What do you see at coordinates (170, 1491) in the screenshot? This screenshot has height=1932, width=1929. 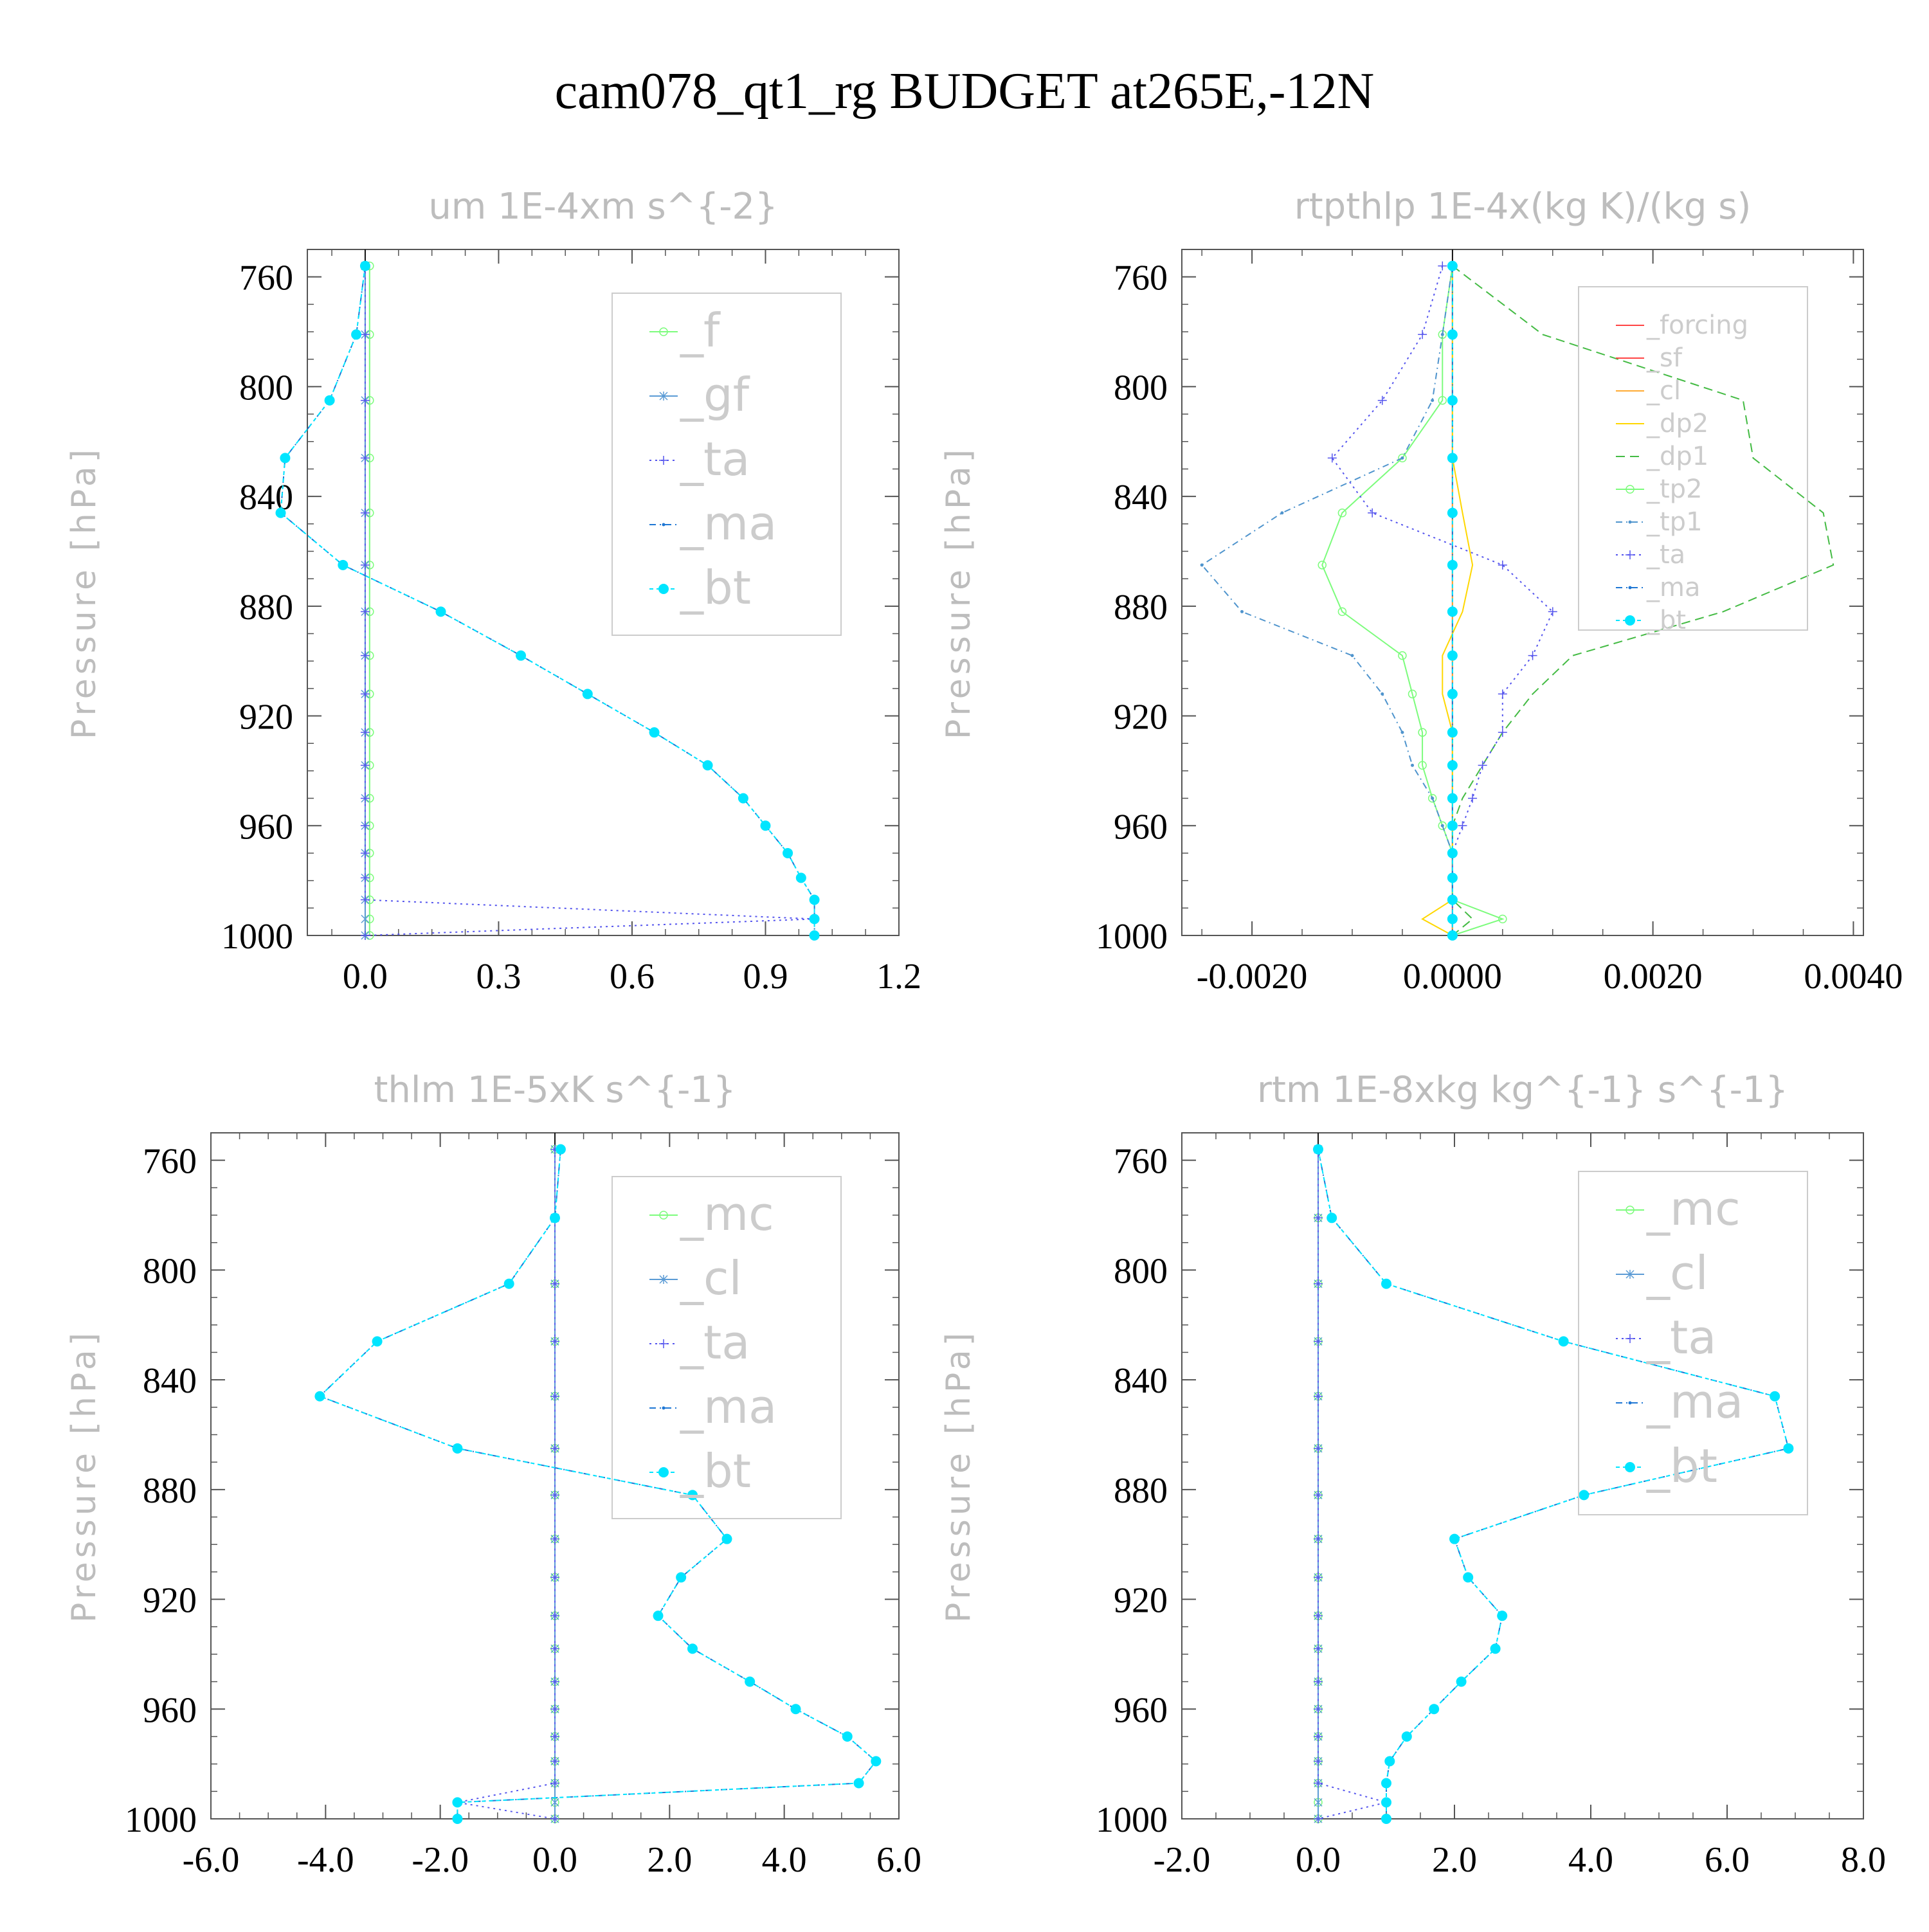 I see `y-tick-label: 880` at bounding box center [170, 1491].